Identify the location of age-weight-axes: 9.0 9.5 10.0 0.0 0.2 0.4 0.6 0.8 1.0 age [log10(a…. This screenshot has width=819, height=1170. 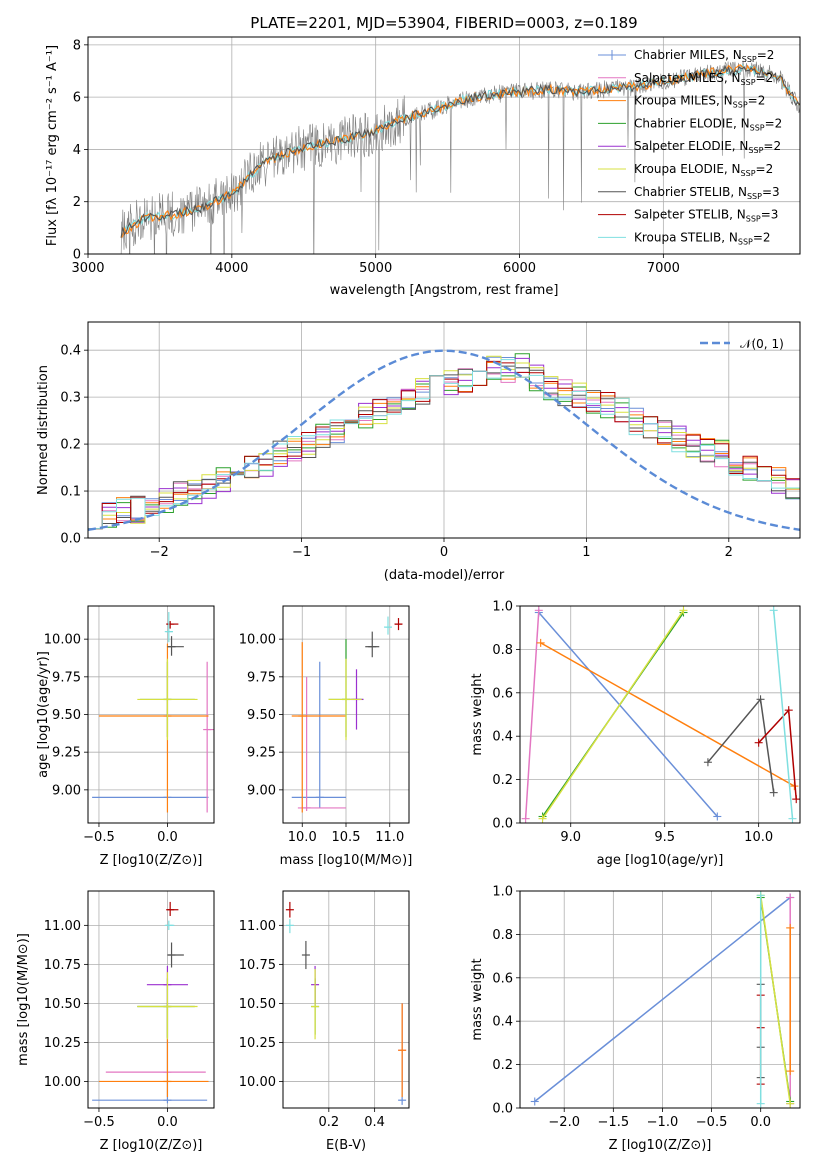
(635, 734).